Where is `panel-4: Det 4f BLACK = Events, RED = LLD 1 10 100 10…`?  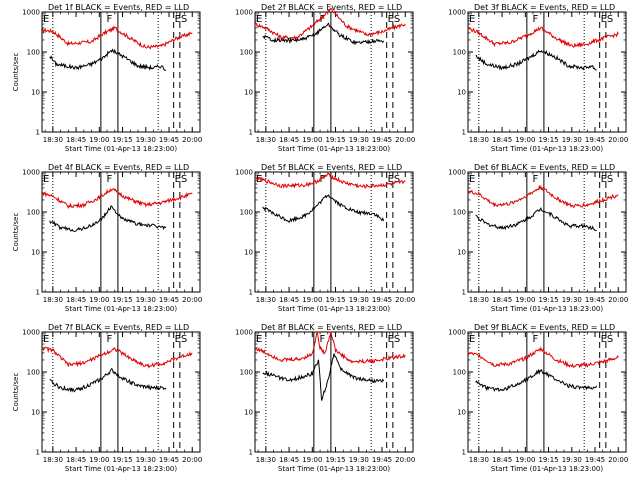 panel-4: Det 4f BLACK = Events, RED = LLD 1 10 100 10… is located at coordinates (107, 238).